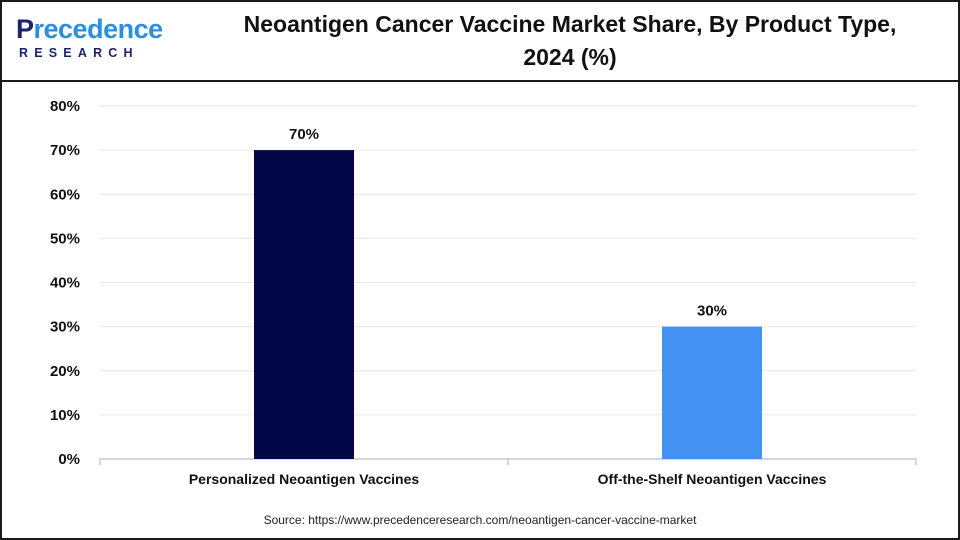 The height and width of the screenshot is (540, 960). I want to click on x-tick-label: Off-the-Shelf Neoantigen Vaccines, so click(712, 479).